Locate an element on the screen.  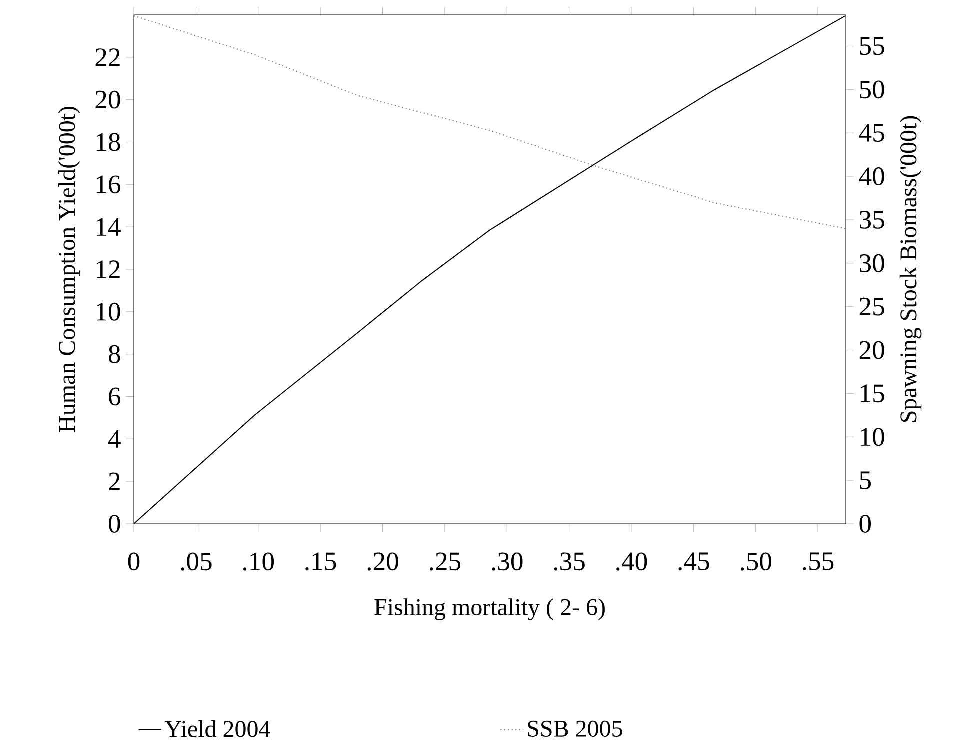
y-tick-label: 20 is located at coordinates (108, 99).